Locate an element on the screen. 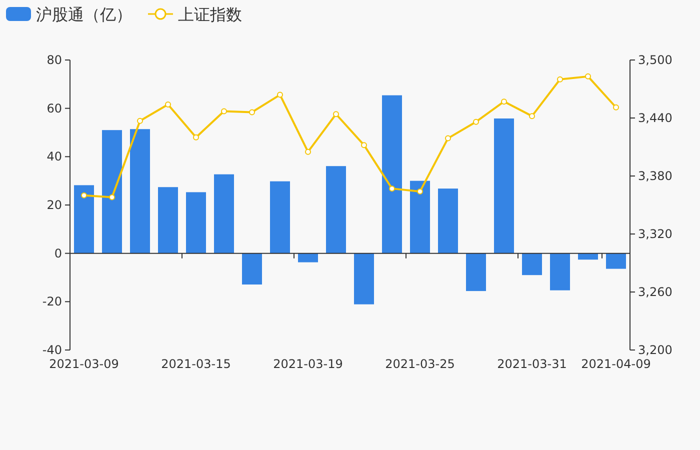 This screenshot has height=450, width=700. x-tick-label: 2021-03-15 is located at coordinates (196, 364).